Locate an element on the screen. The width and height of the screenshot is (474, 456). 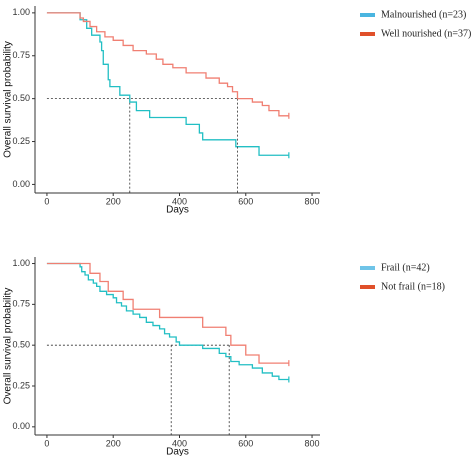
legend-label: Frail (n=42) is located at coordinates (405, 267).